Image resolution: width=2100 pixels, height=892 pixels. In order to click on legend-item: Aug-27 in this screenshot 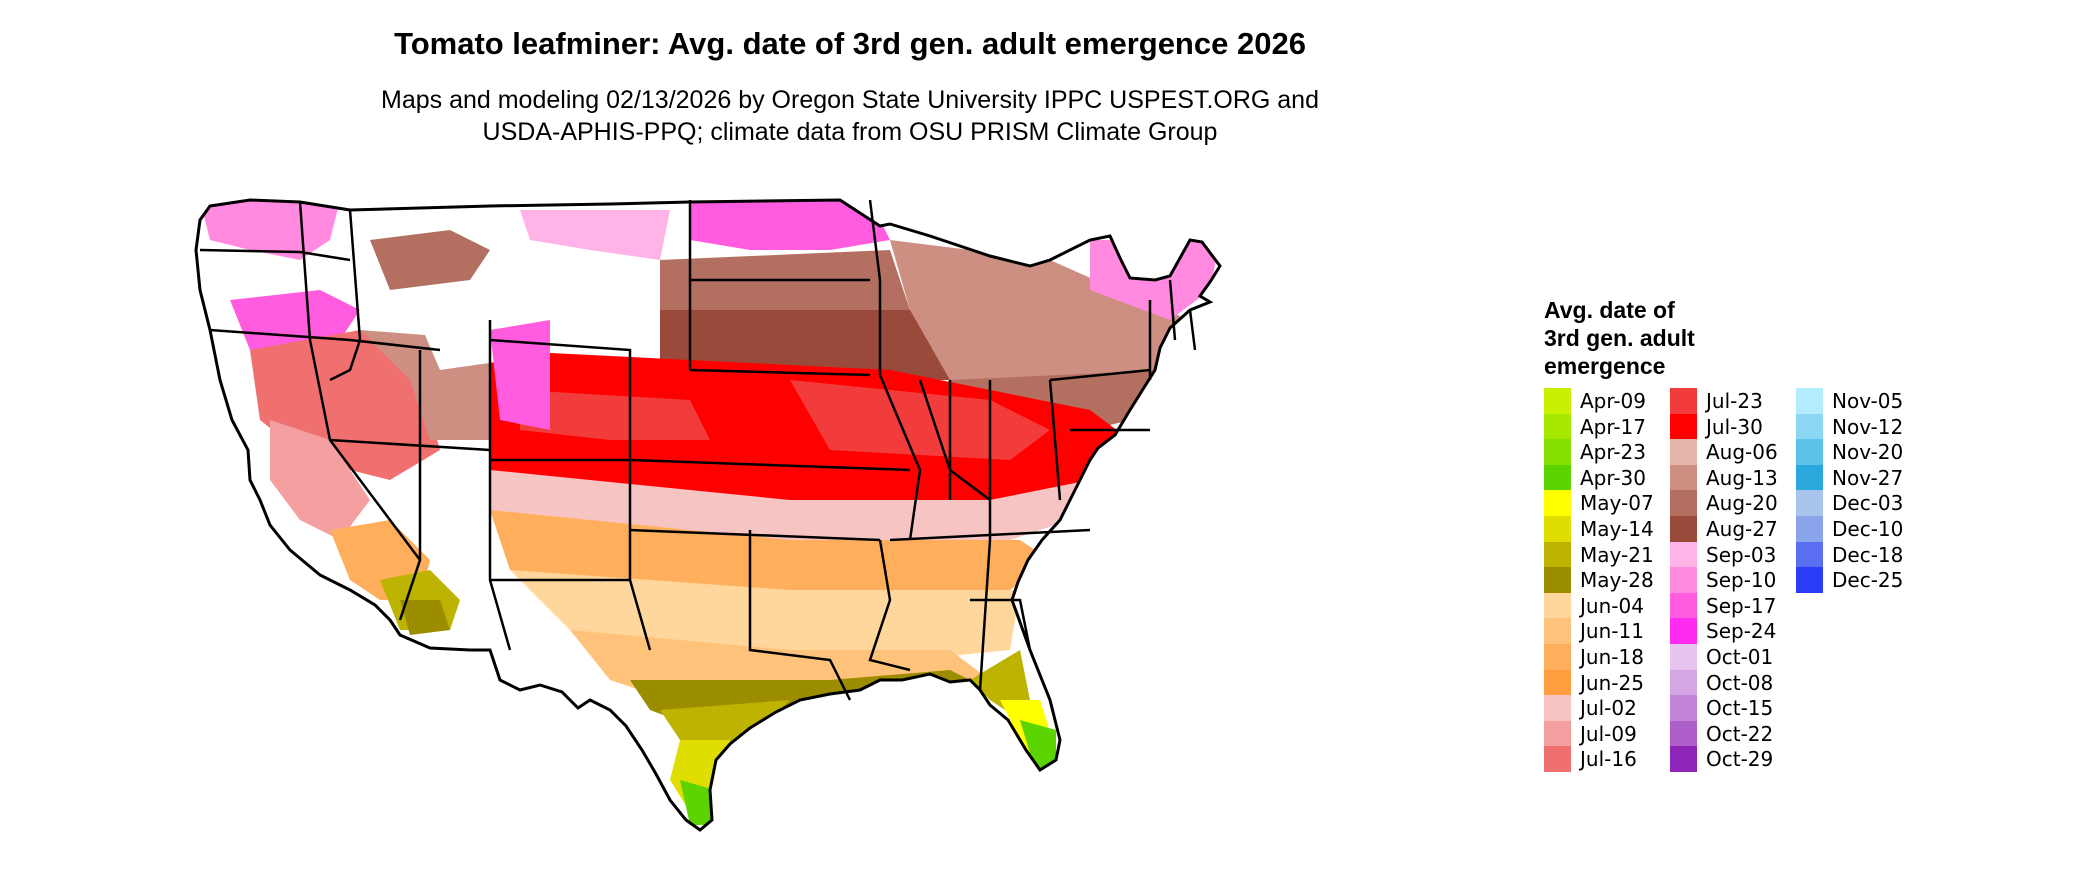, I will do `click(1755, 528)`.